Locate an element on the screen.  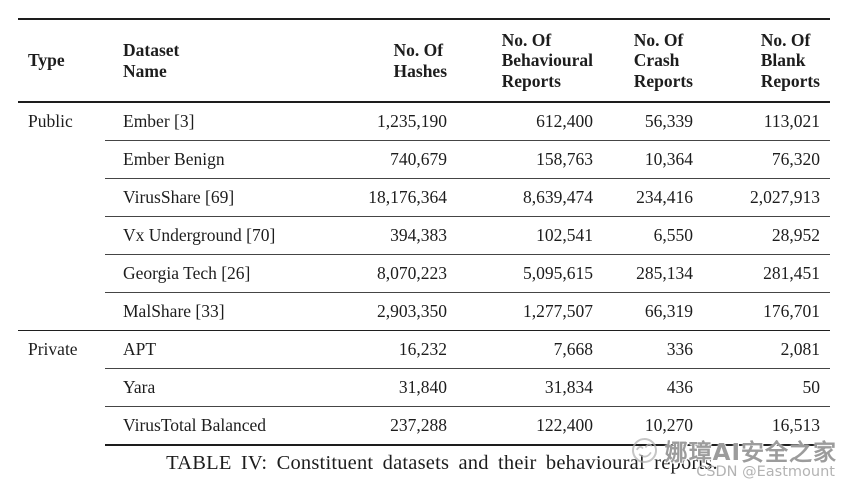
col-header-type-label: Type is located at coordinates (46, 60).